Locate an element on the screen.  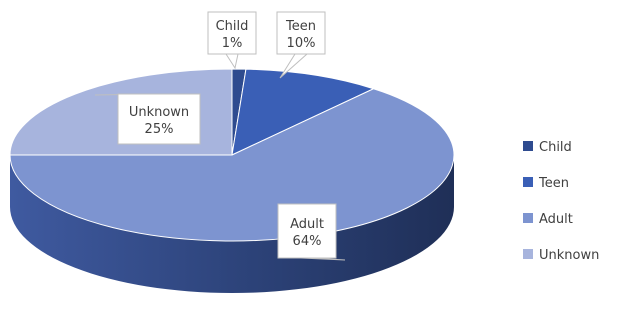
legend-label: Child is located at coordinates (555, 147).